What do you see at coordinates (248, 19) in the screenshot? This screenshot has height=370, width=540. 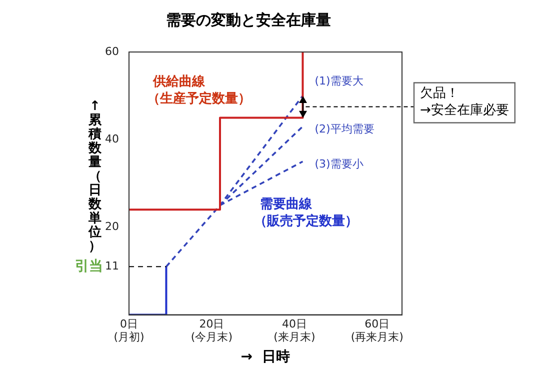 I see `chart-title: 需要の変動と安全在庫量` at bounding box center [248, 19].